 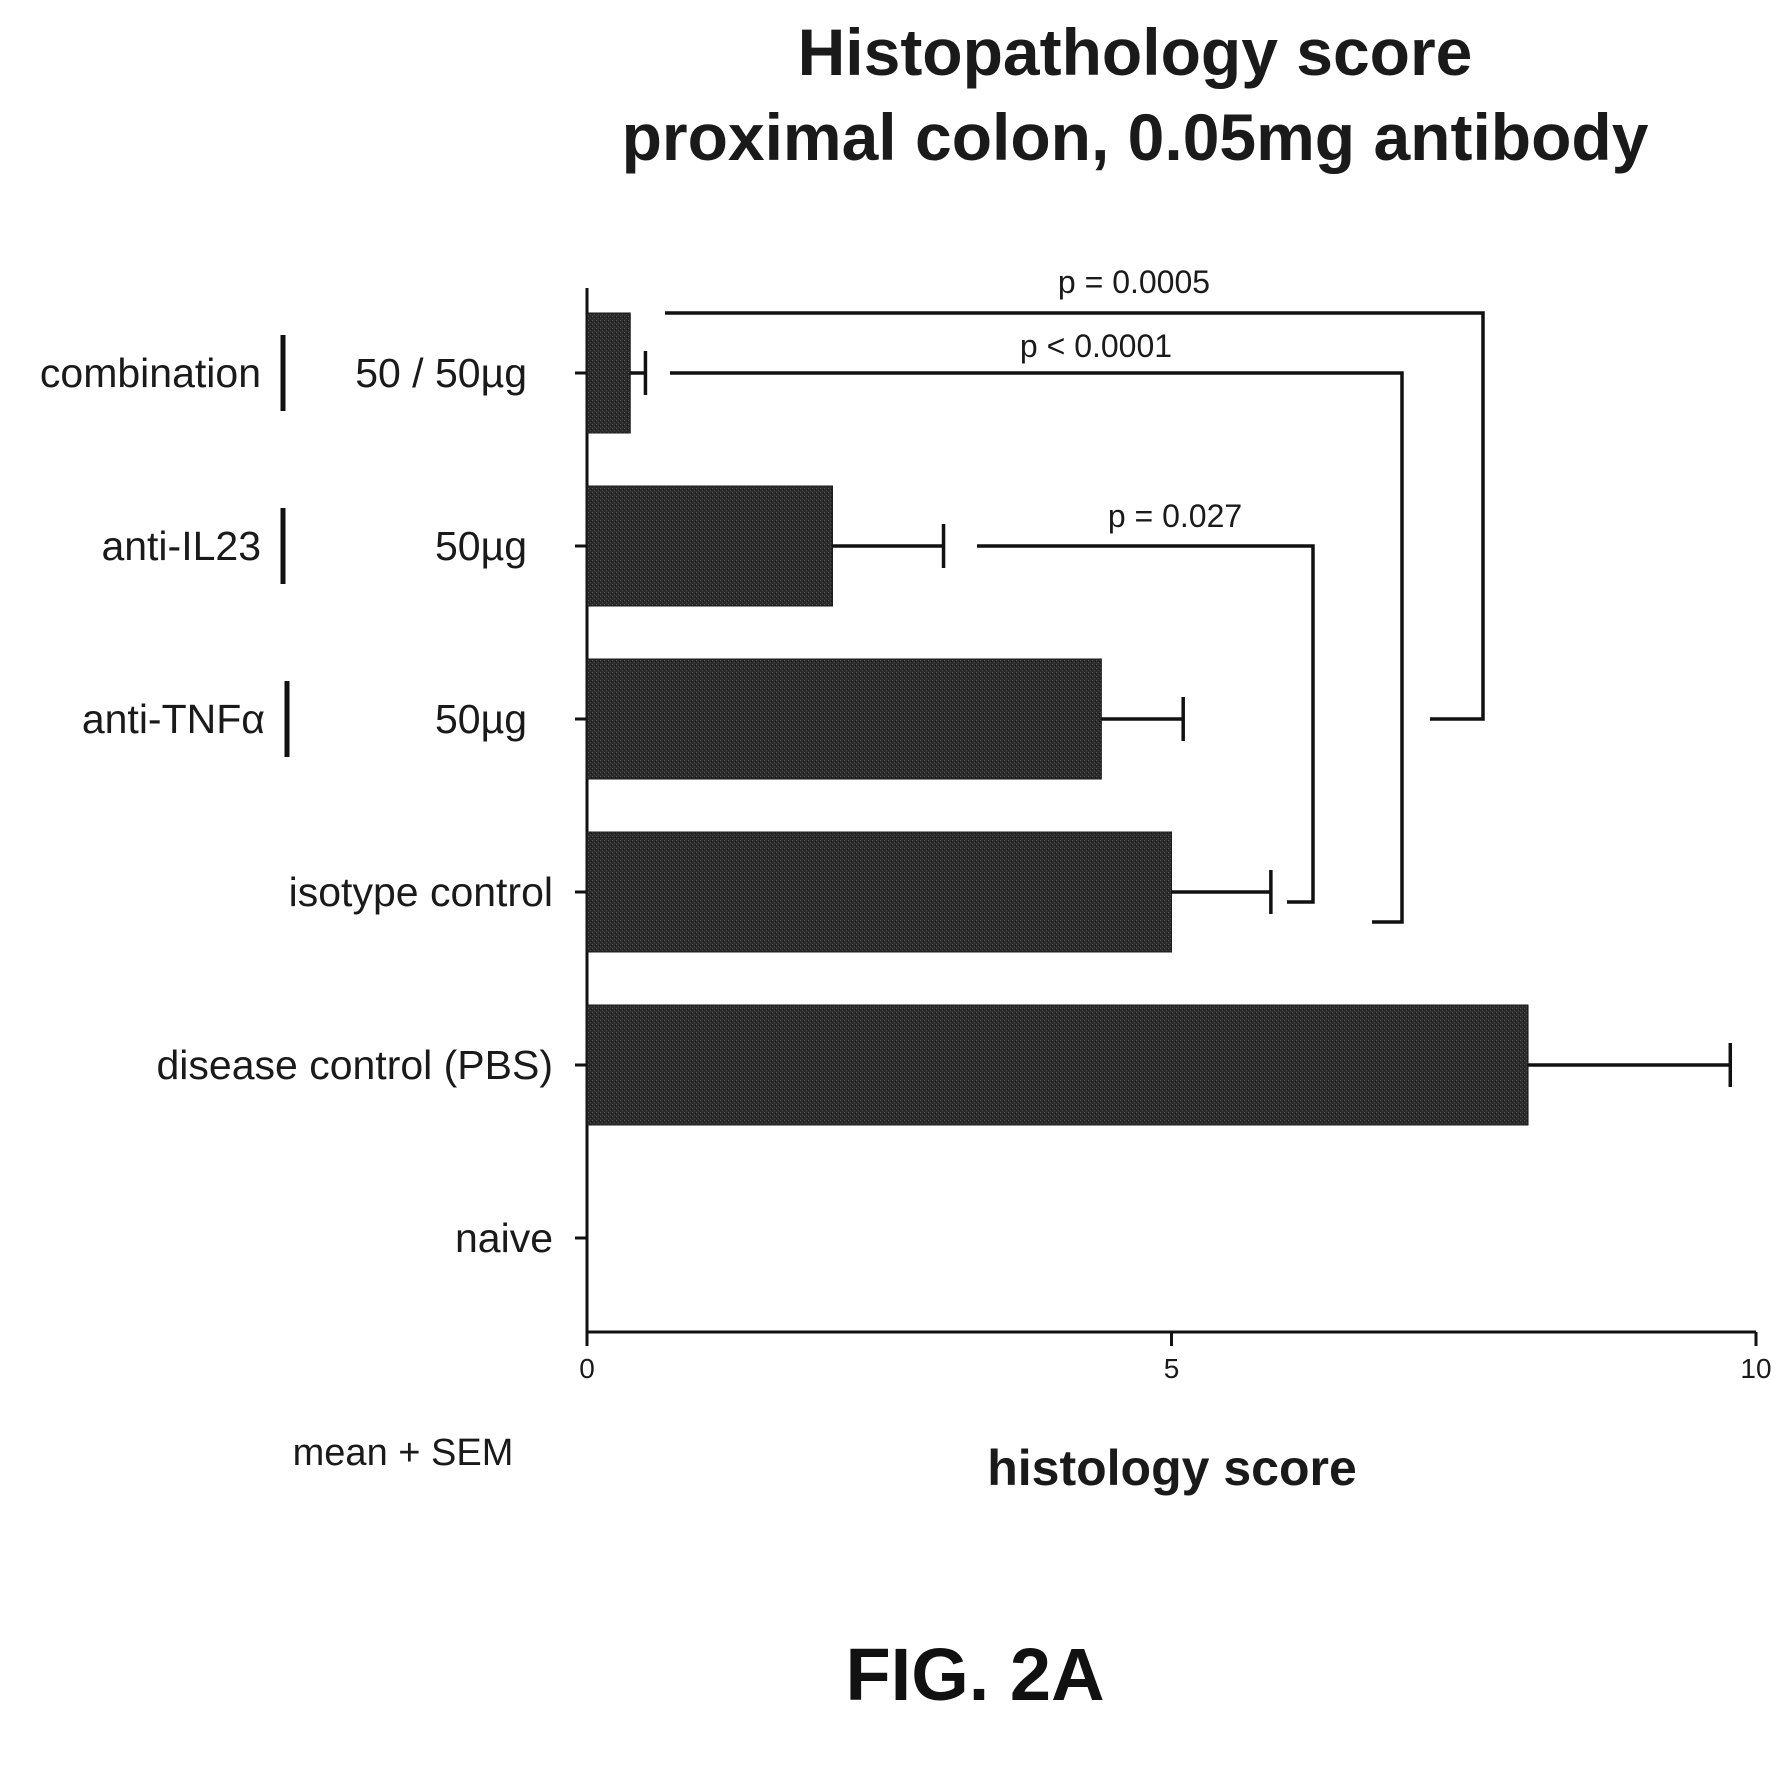 I want to click on p-value-label: p = 0.0005, so click(x=1134, y=282).